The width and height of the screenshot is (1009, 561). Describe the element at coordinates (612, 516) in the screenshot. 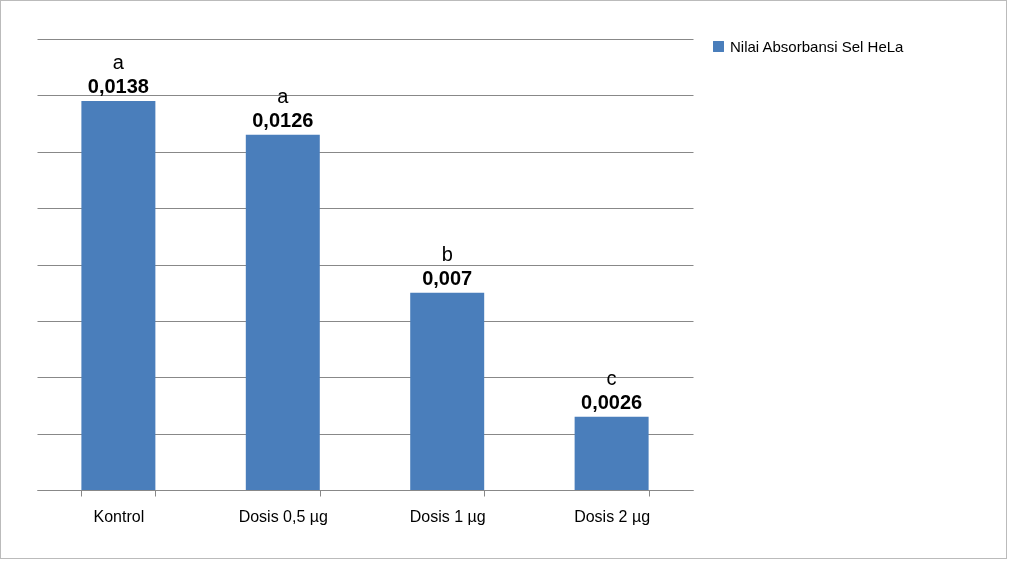

I see `x-tick-label: Dosis 2 µg` at that location.